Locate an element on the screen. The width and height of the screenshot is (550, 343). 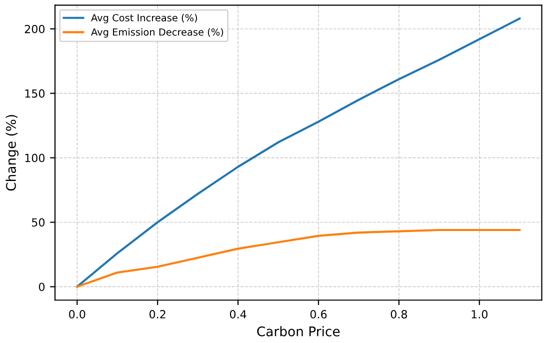
x-tick-label: 0.8 is located at coordinates (399, 314).